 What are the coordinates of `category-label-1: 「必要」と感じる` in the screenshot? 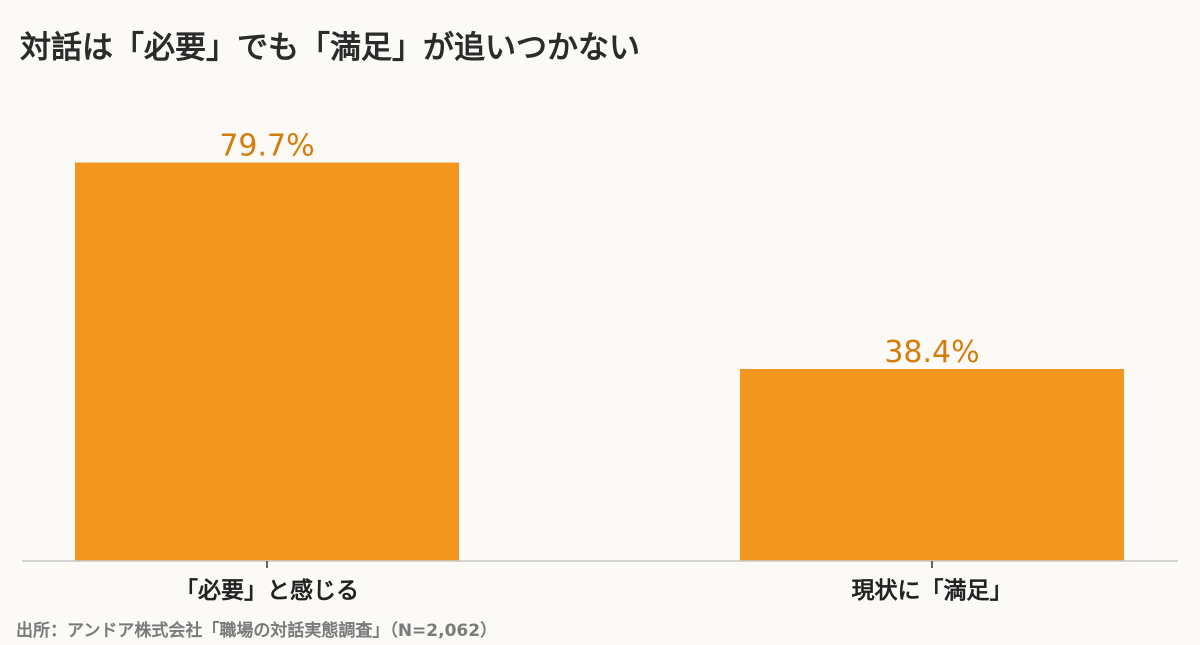 It's located at (267, 590).